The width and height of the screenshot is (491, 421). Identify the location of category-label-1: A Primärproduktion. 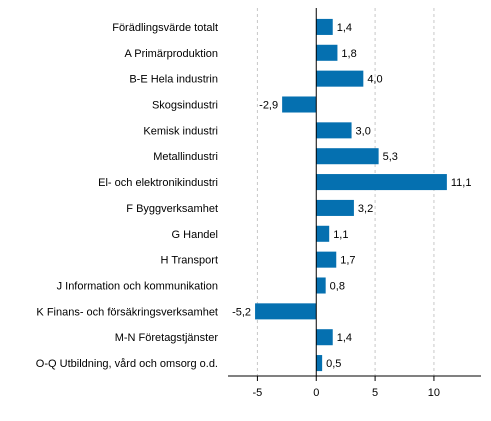
(171, 54).